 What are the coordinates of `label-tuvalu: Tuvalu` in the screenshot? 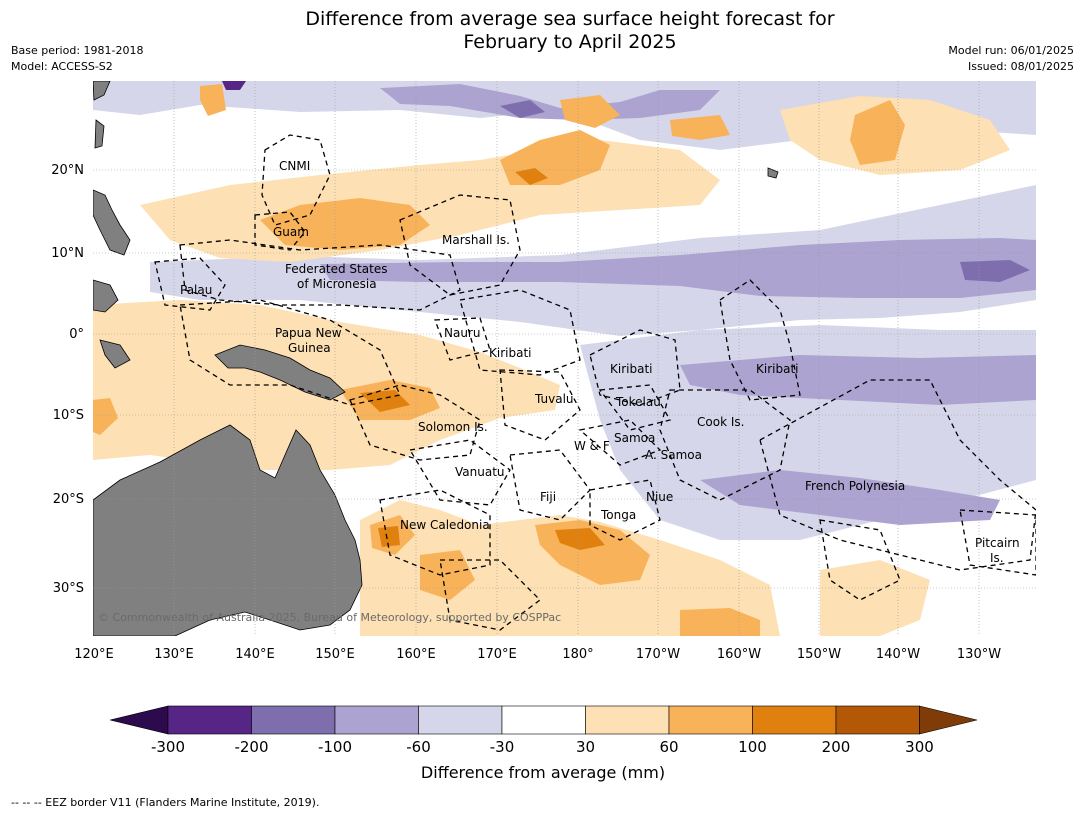 It's located at (554, 399).